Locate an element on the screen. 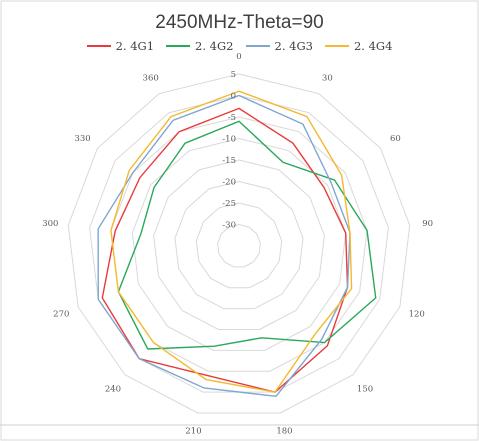 Image resolution: width=479 pixels, height=441 pixels. radial-tick-label: -25 is located at coordinates (229, 204).